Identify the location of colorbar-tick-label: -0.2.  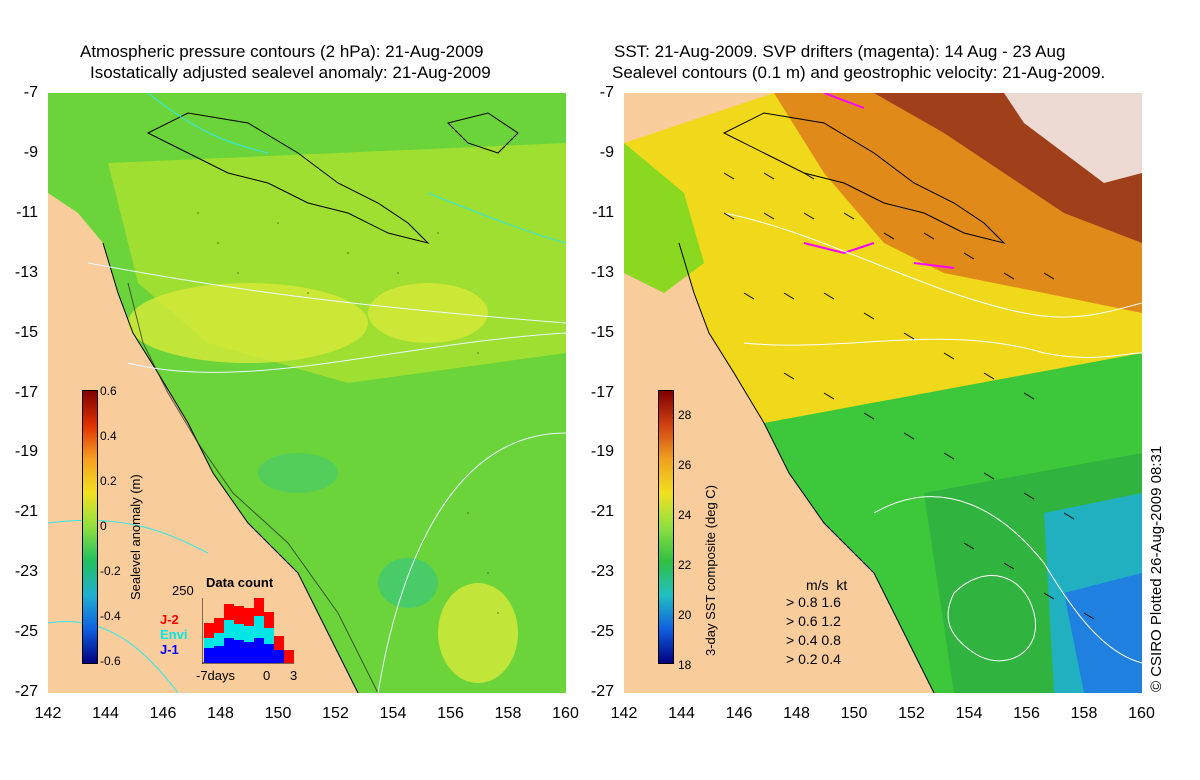
(110, 571).